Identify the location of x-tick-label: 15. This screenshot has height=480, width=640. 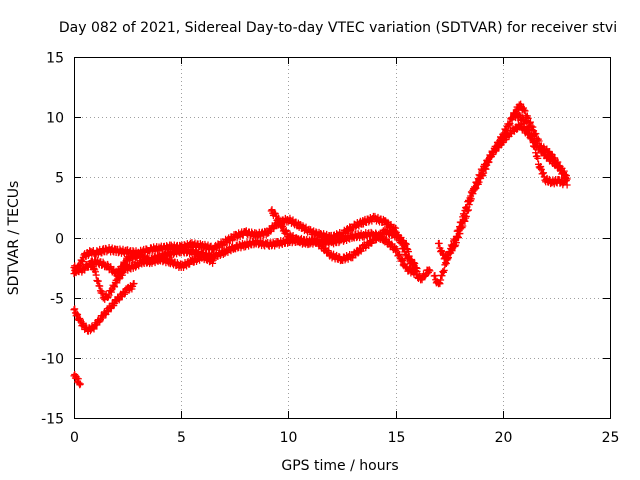
(397, 438).